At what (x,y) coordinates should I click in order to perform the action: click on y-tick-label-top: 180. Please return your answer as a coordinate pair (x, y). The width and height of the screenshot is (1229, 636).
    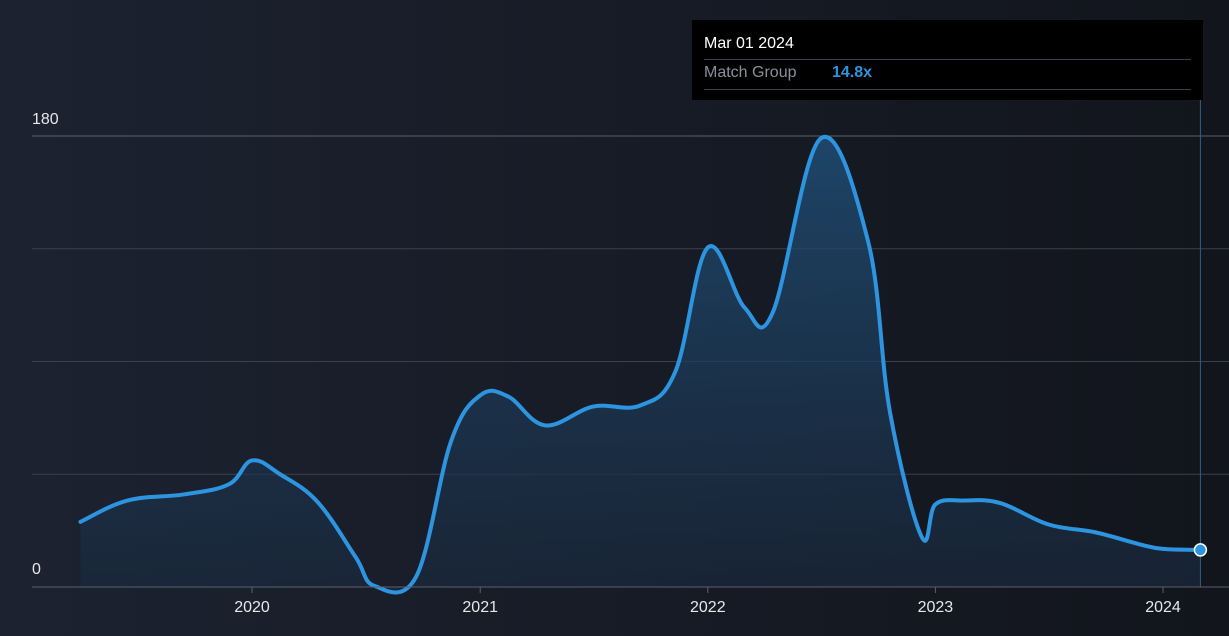
    Looking at the image, I should click on (45, 119).